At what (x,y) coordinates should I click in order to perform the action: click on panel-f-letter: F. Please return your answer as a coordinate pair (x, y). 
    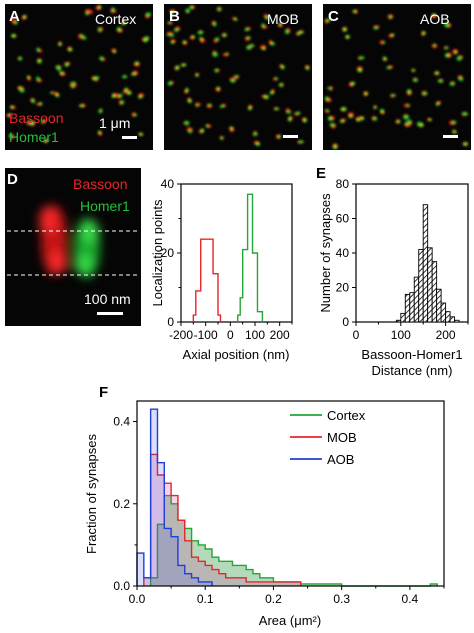
    Looking at the image, I should click on (103, 392).